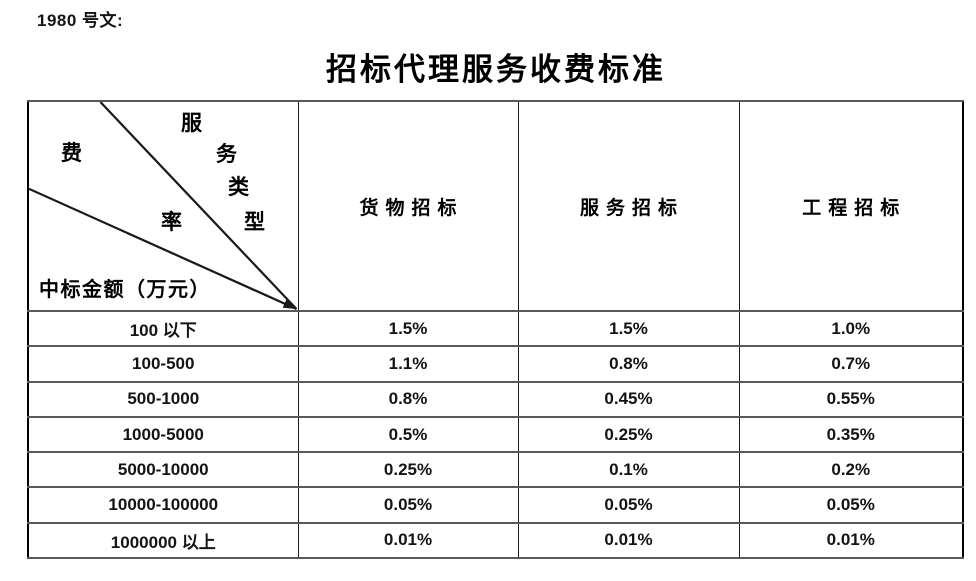 This screenshot has height=581, width=976. I want to click on rate-cell: 0.55%, so click(851, 399).